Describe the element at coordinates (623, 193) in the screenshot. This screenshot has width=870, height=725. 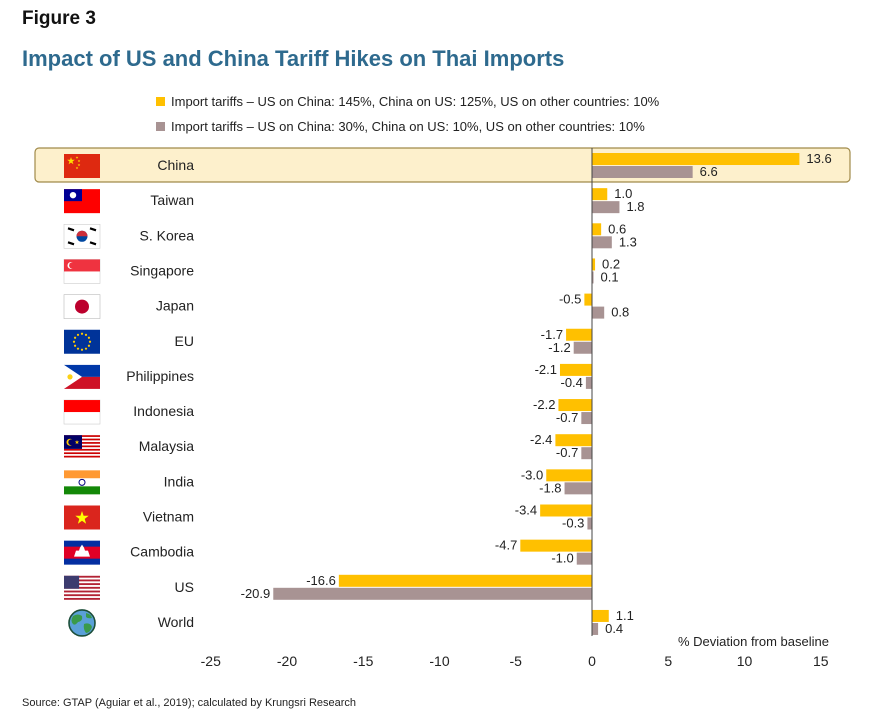
I see `data-label: 1.0` at that location.